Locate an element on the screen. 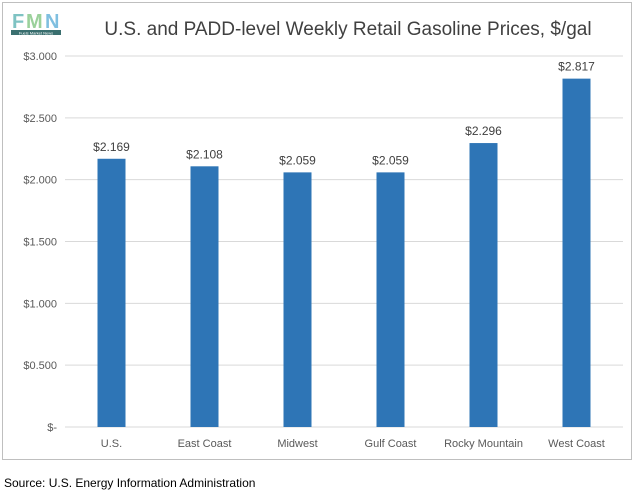 The image size is (638, 497). y-tick-label: $2.000 is located at coordinates (40, 181).